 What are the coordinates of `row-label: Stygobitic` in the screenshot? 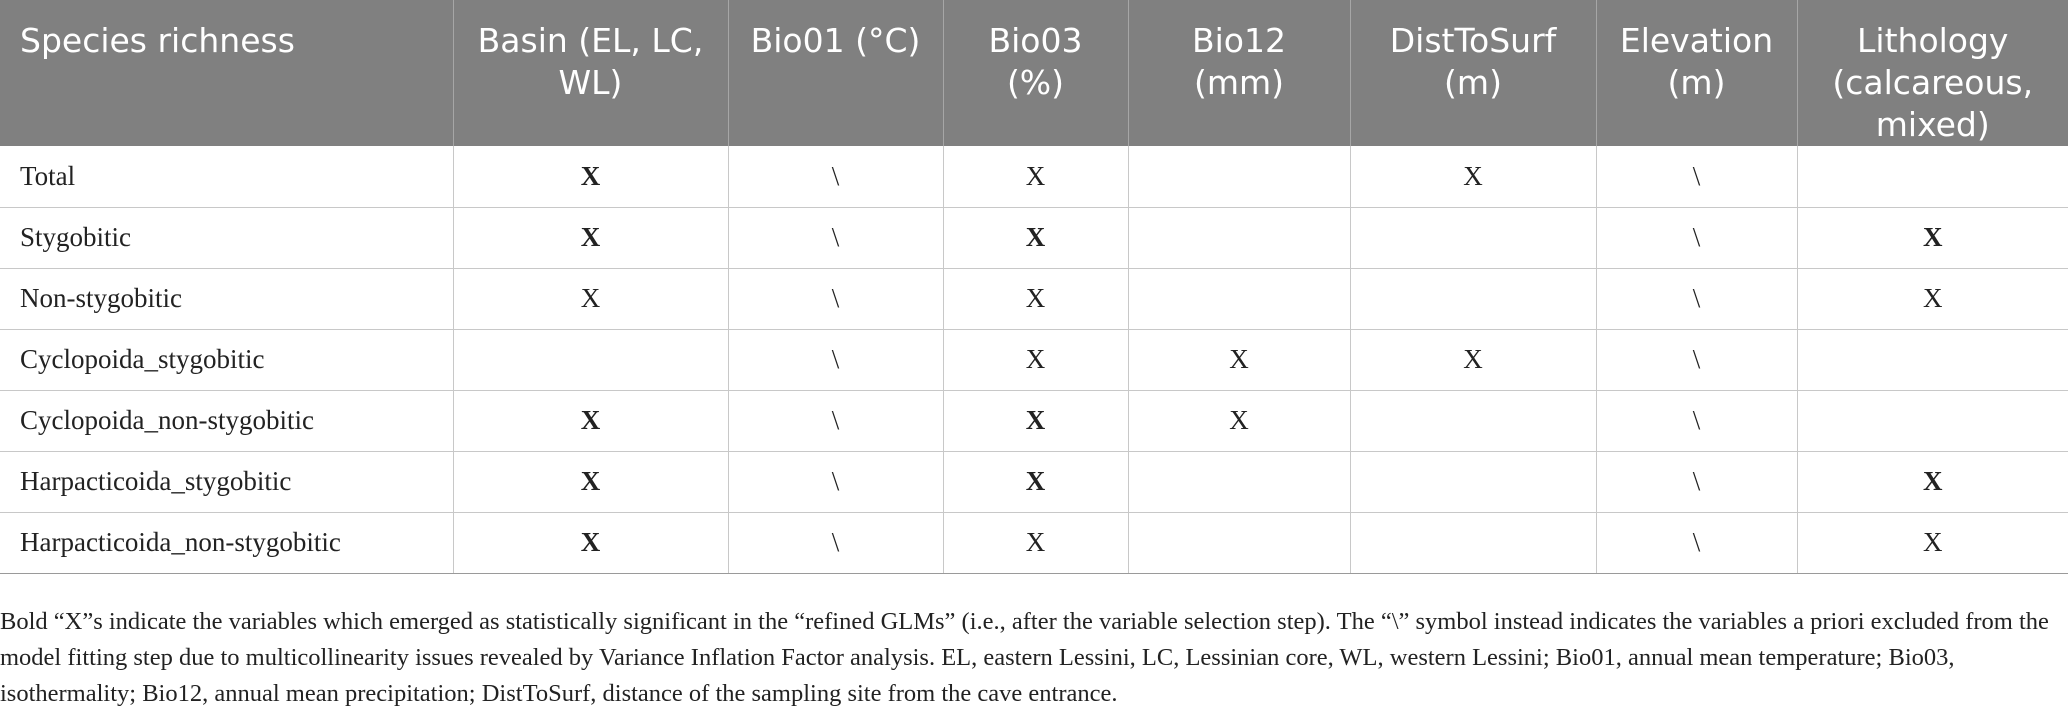 It's located at (227, 238).